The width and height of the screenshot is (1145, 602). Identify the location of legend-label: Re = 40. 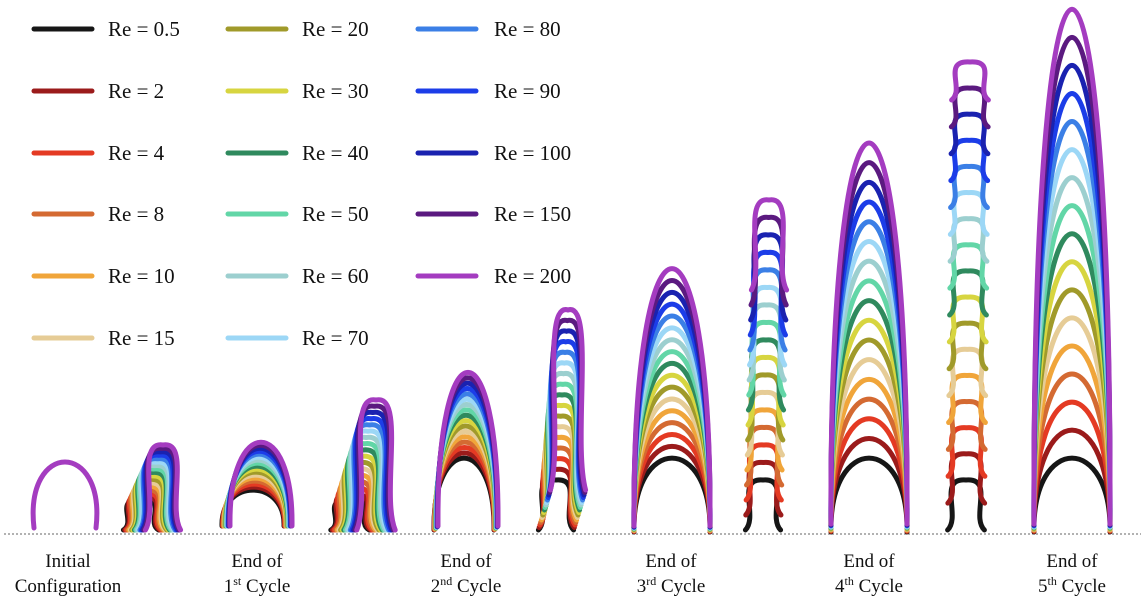
(335, 153).